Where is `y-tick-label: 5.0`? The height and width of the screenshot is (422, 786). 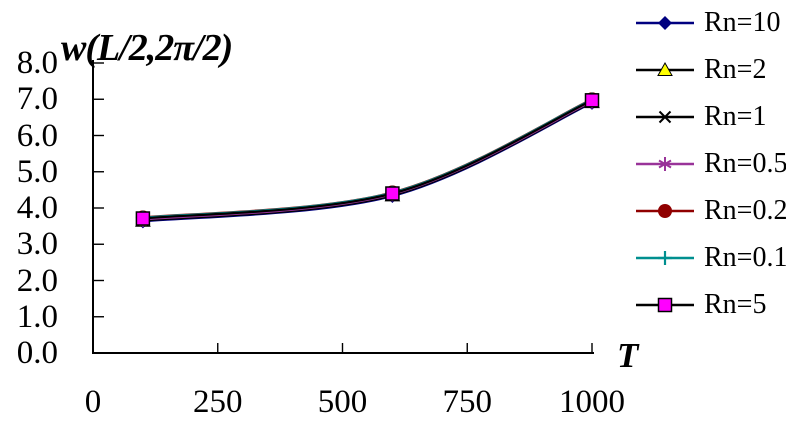
y-tick-label: 5.0 is located at coordinates (37, 171).